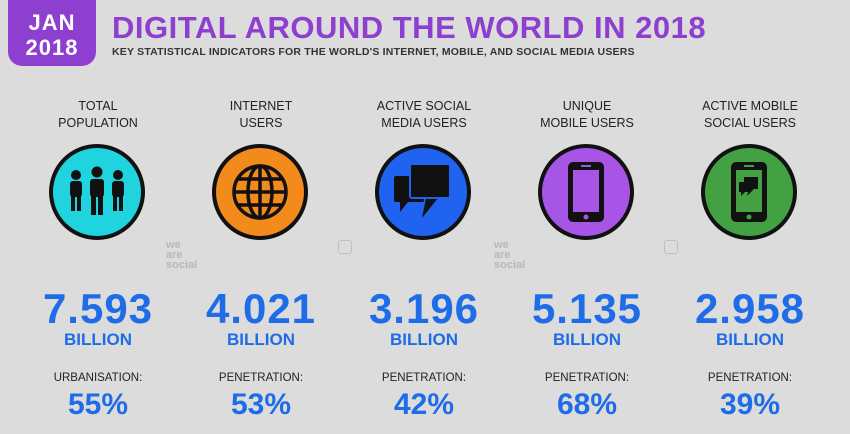 The width and height of the screenshot is (850, 434). I want to click on badge-month: JAN, so click(52, 22).